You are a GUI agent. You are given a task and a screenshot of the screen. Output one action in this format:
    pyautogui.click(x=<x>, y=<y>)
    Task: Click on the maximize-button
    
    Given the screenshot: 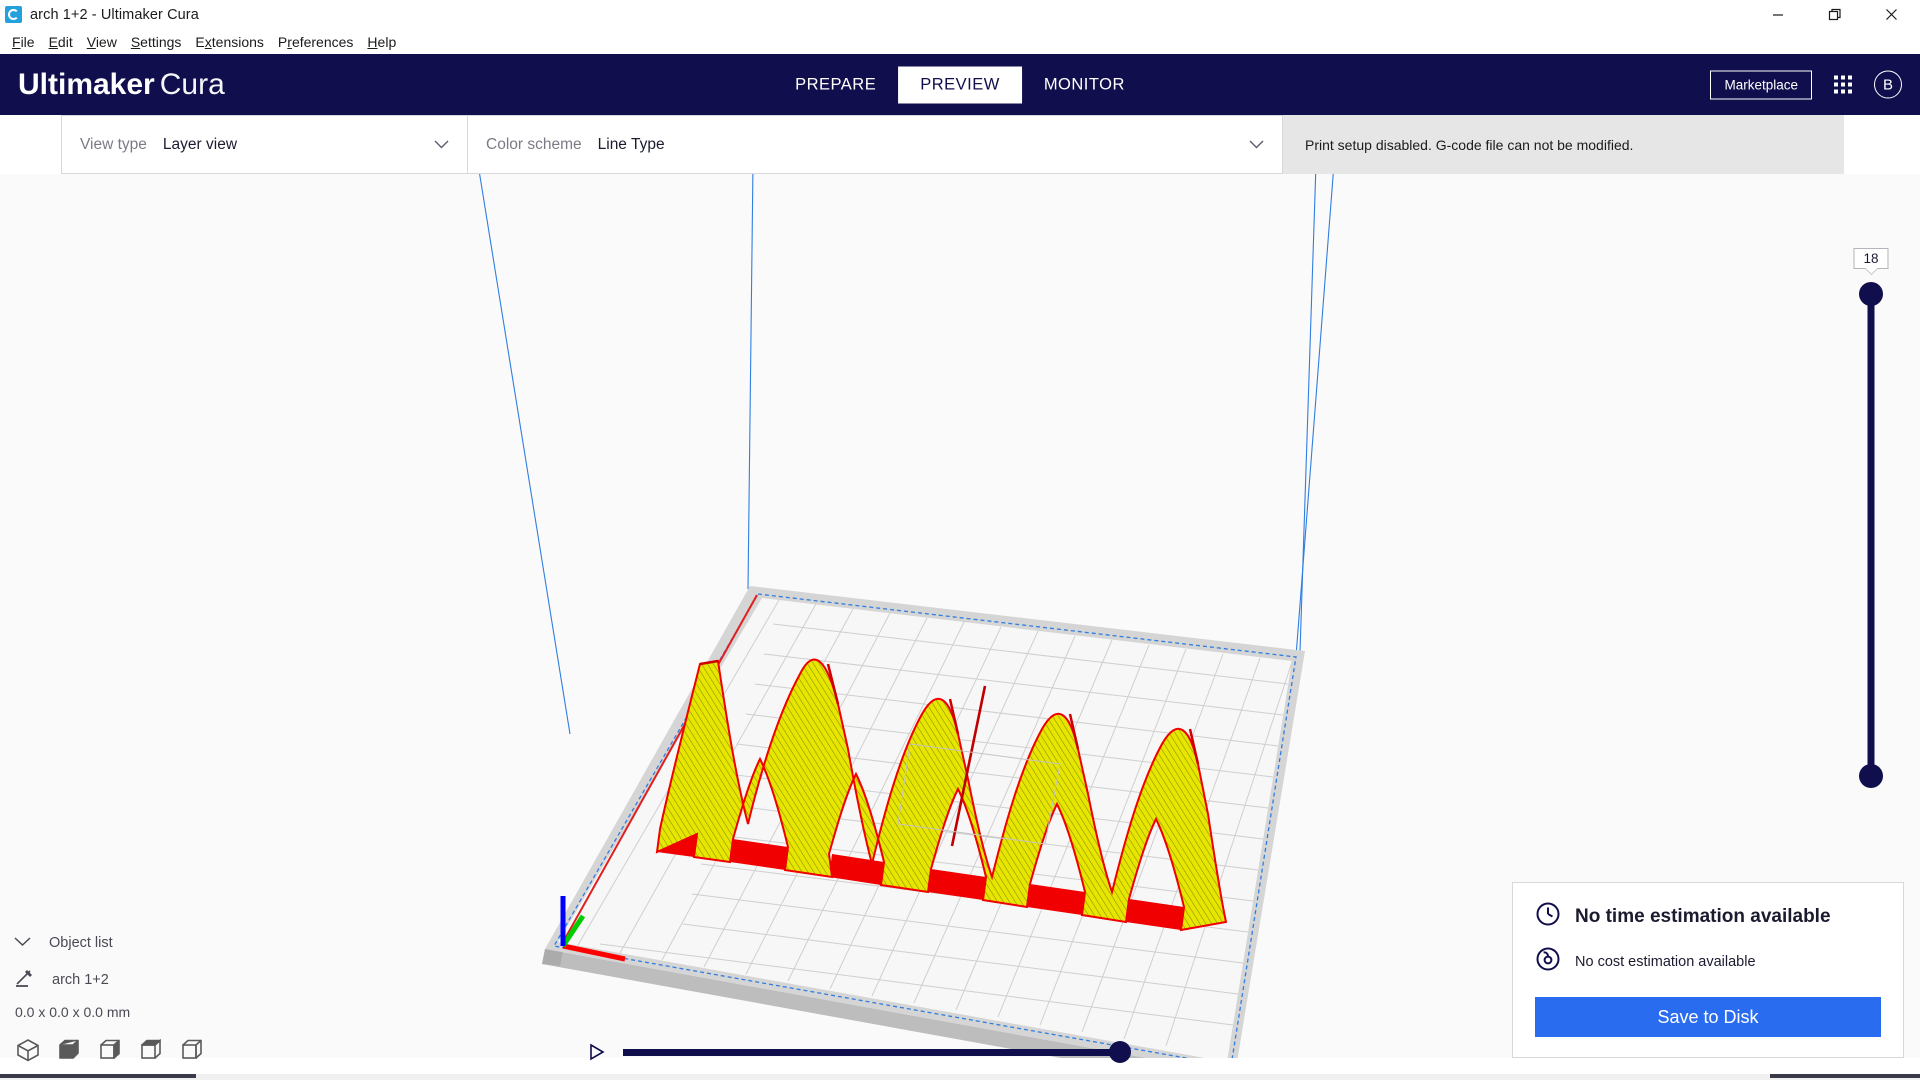 What is the action you would take?
    pyautogui.click(x=1834, y=14)
    